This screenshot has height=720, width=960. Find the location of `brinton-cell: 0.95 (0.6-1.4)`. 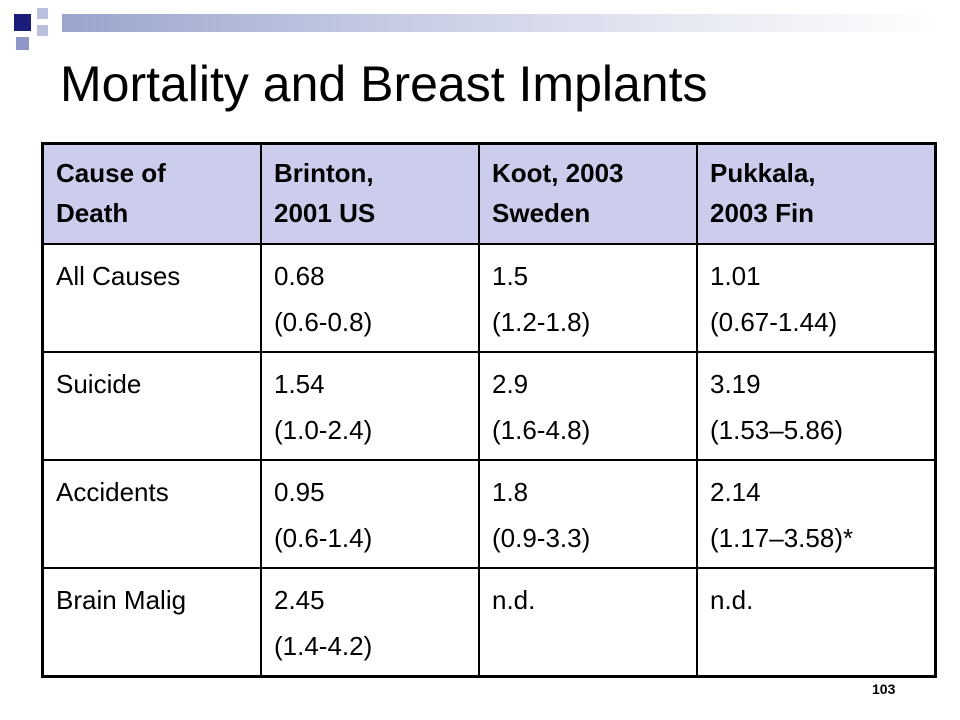

brinton-cell: 0.95 (0.6-1.4) is located at coordinates (370, 514).